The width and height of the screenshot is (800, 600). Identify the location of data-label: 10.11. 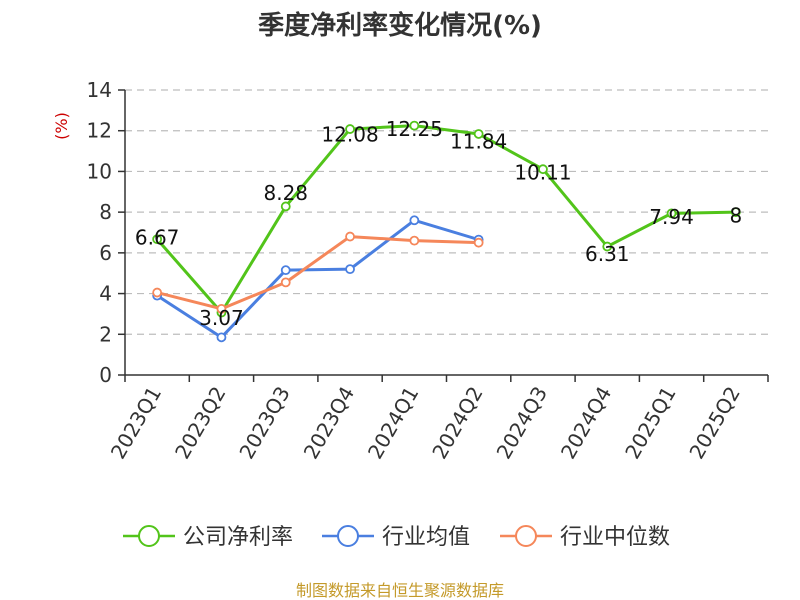
(542, 173).